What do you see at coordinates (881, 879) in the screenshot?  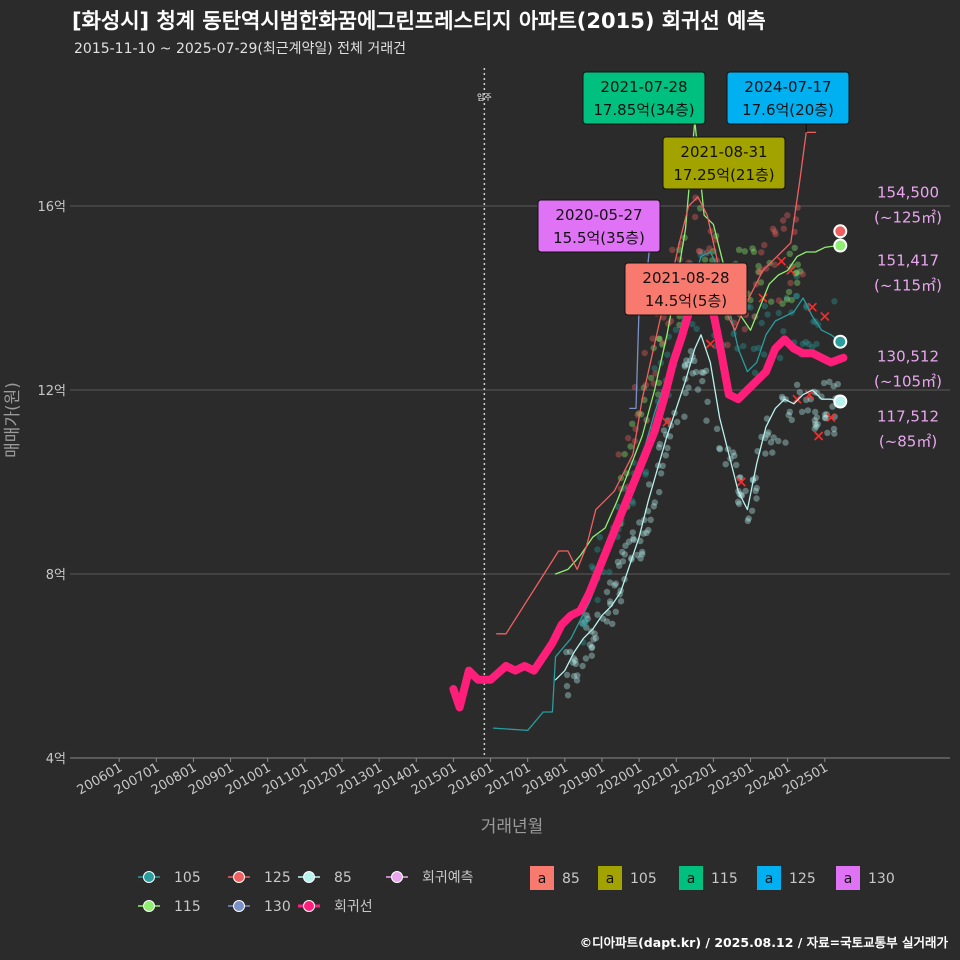 I see `legend-box-label: 130` at bounding box center [881, 879].